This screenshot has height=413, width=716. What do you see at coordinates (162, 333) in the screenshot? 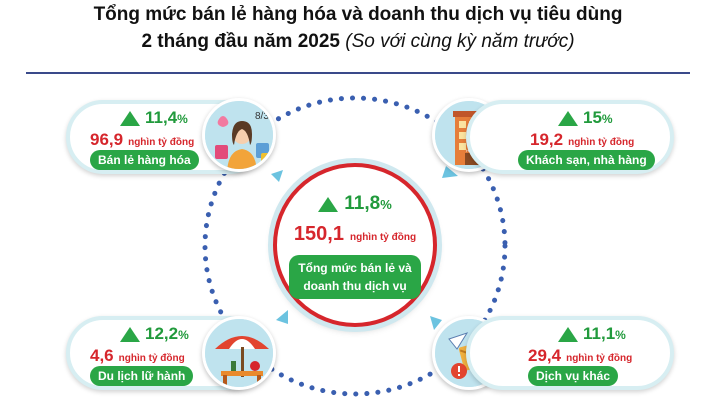
I see `travel-pct: 12,2` at bounding box center [162, 333].